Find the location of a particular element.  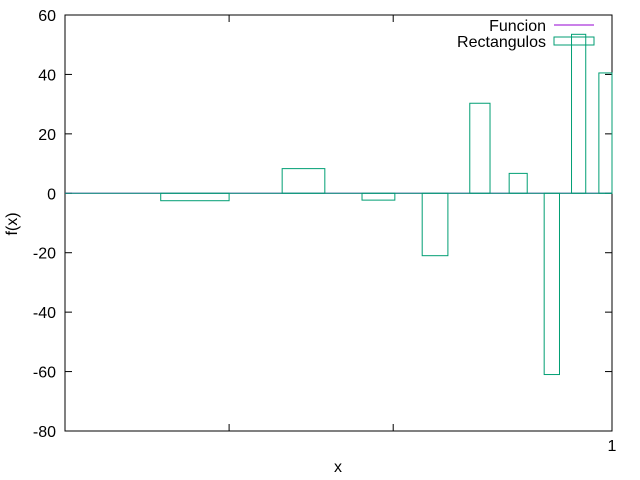

legend-label: Rectangulos is located at coordinates (501, 42).